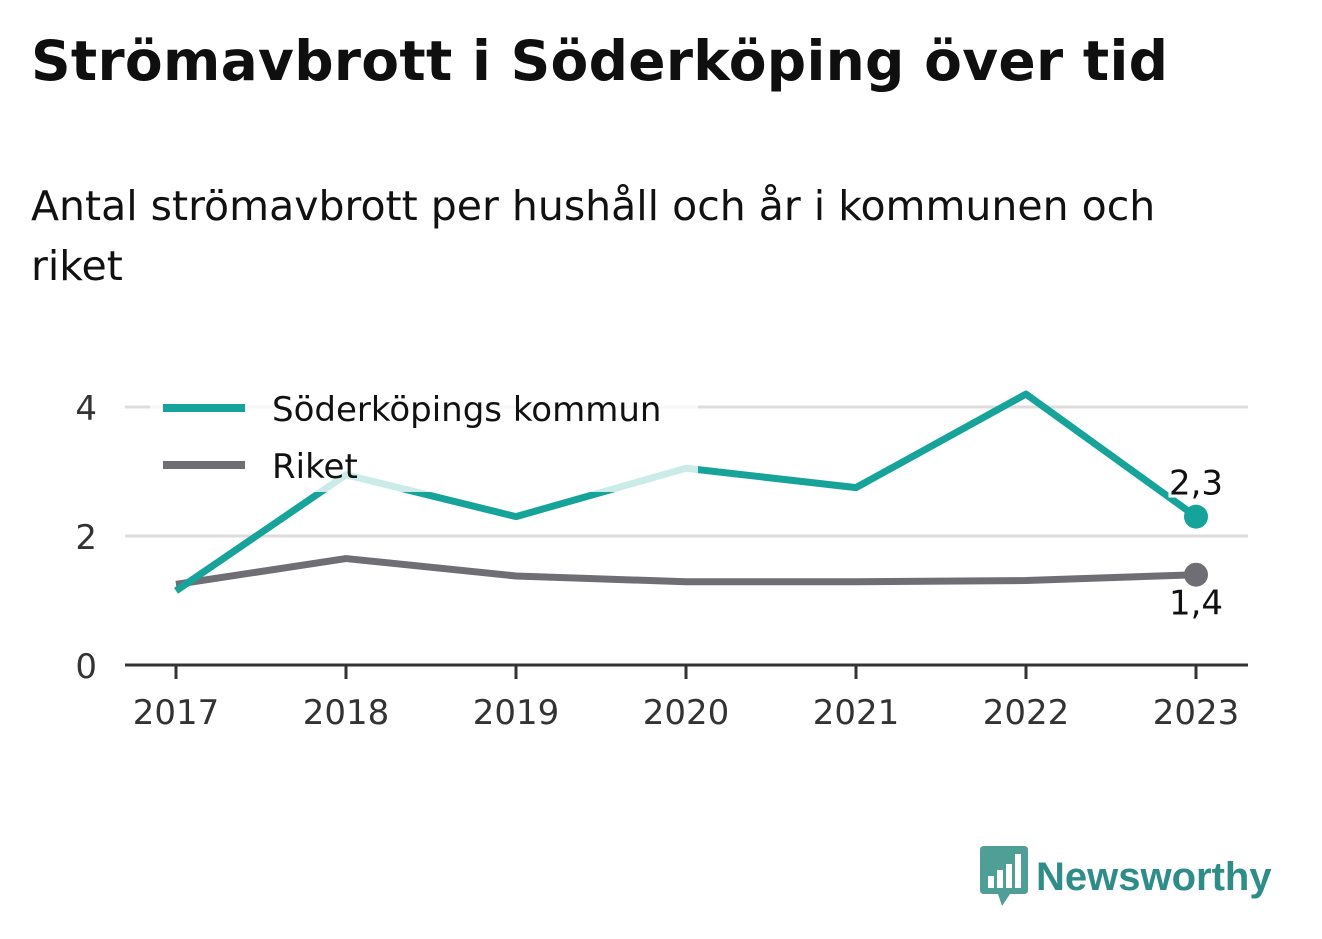  I want to click on newsworthy-logo: Newsworthy, so click(1126, 877).